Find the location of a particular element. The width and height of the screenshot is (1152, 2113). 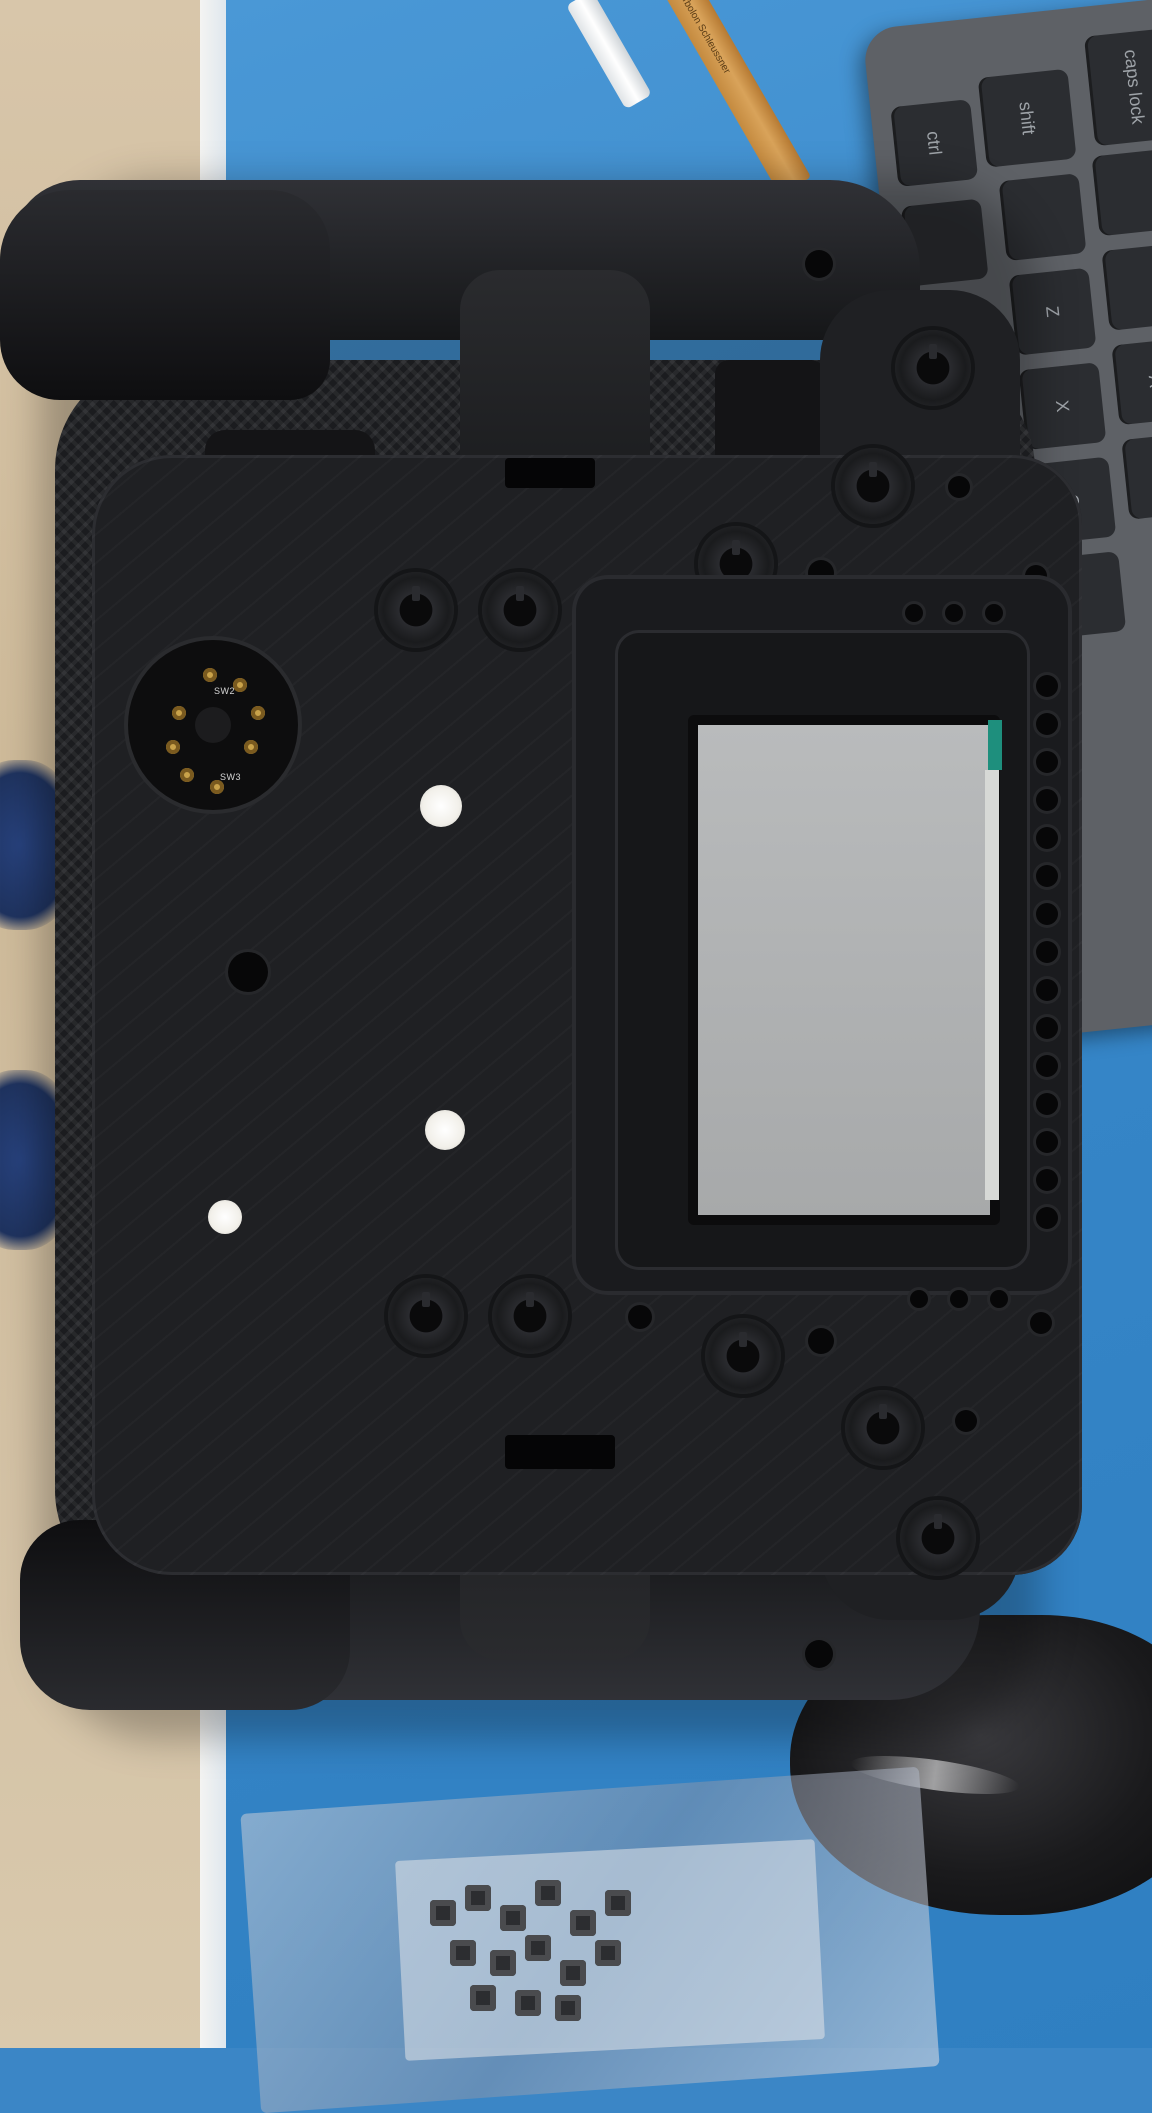

key-caps-lock: caps lock is located at coordinates (1117, 87).